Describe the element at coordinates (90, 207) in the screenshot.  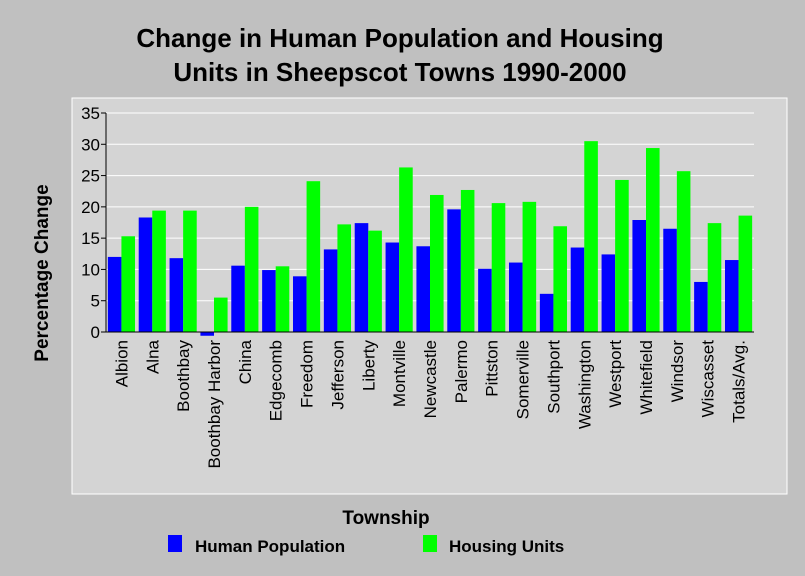
I see `y-tick-label: 20` at that location.